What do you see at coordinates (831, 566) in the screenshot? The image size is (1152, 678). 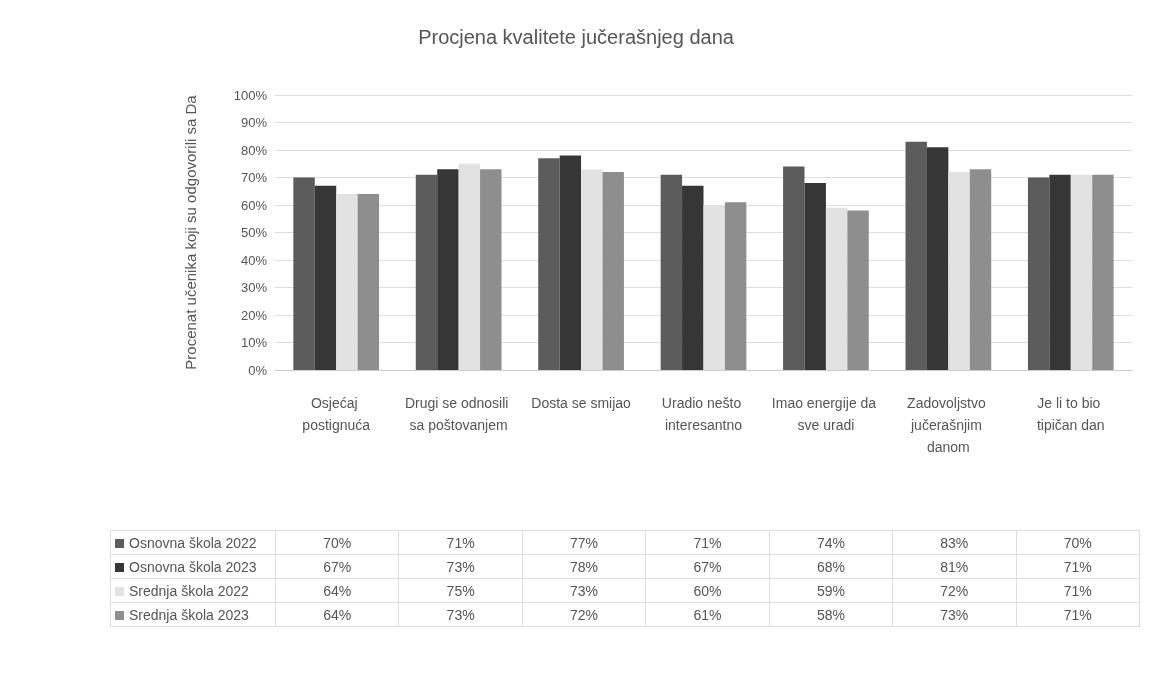 I see `data-label: 68%` at bounding box center [831, 566].